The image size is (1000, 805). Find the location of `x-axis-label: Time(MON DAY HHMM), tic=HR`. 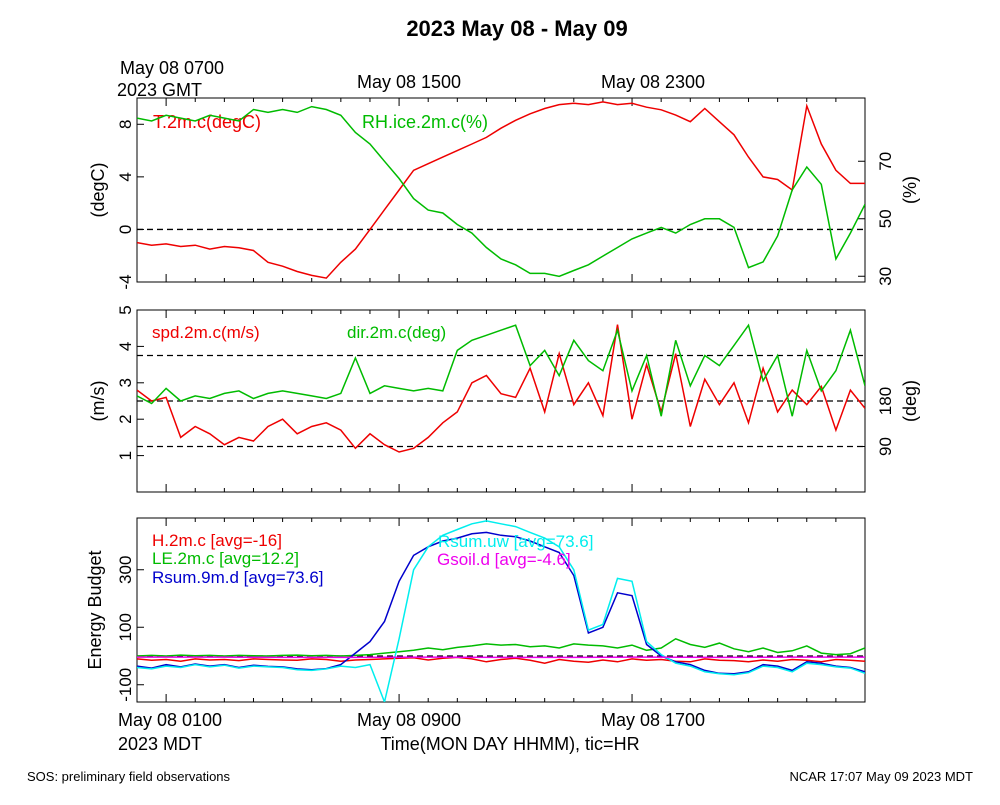

x-axis-label: Time(MON DAY HHMM), tic=HR is located at coordinates (509, 744).